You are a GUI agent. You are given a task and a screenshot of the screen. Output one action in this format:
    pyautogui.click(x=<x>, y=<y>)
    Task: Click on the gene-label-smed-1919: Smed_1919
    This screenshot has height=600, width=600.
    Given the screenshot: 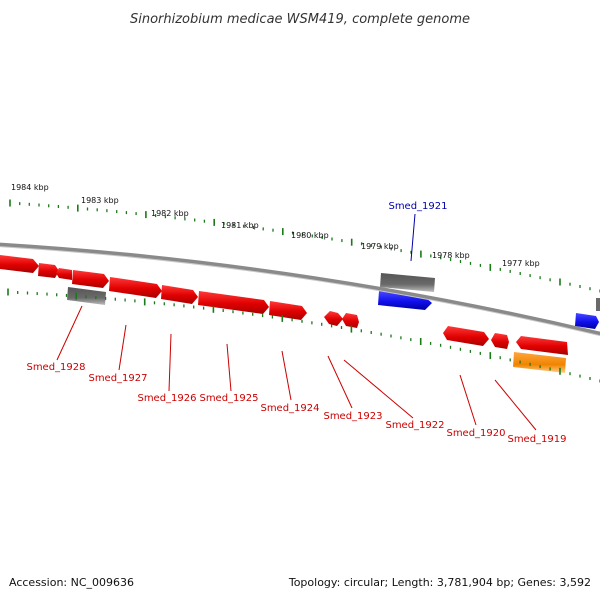 What is the action you would take?
    pyautogui.click(x=536, y=439)
    